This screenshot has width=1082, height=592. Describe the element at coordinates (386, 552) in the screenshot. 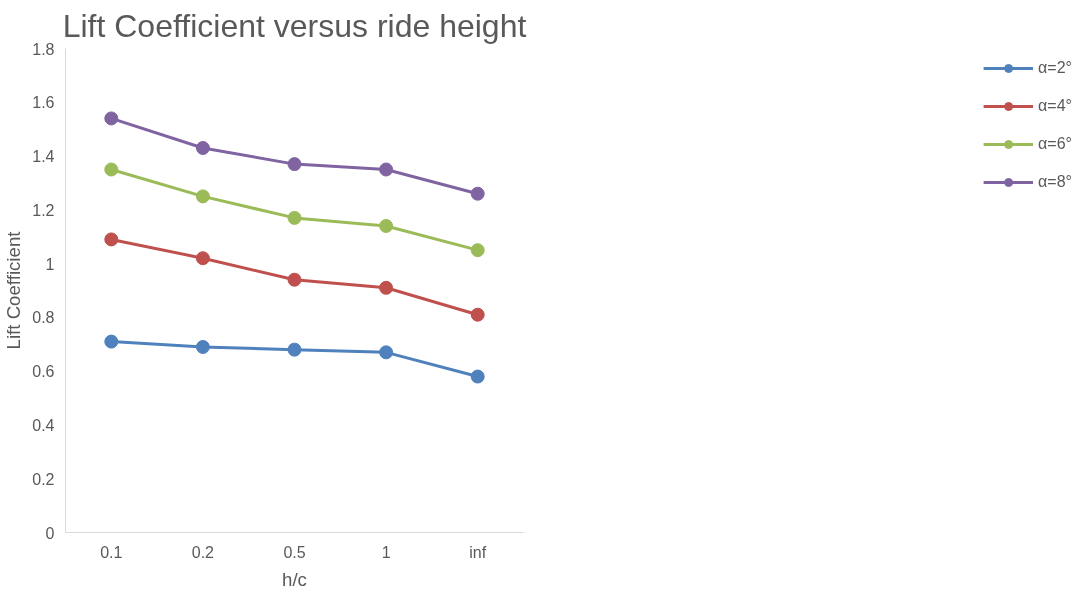

I see `x-tick-label: 1` at that location.